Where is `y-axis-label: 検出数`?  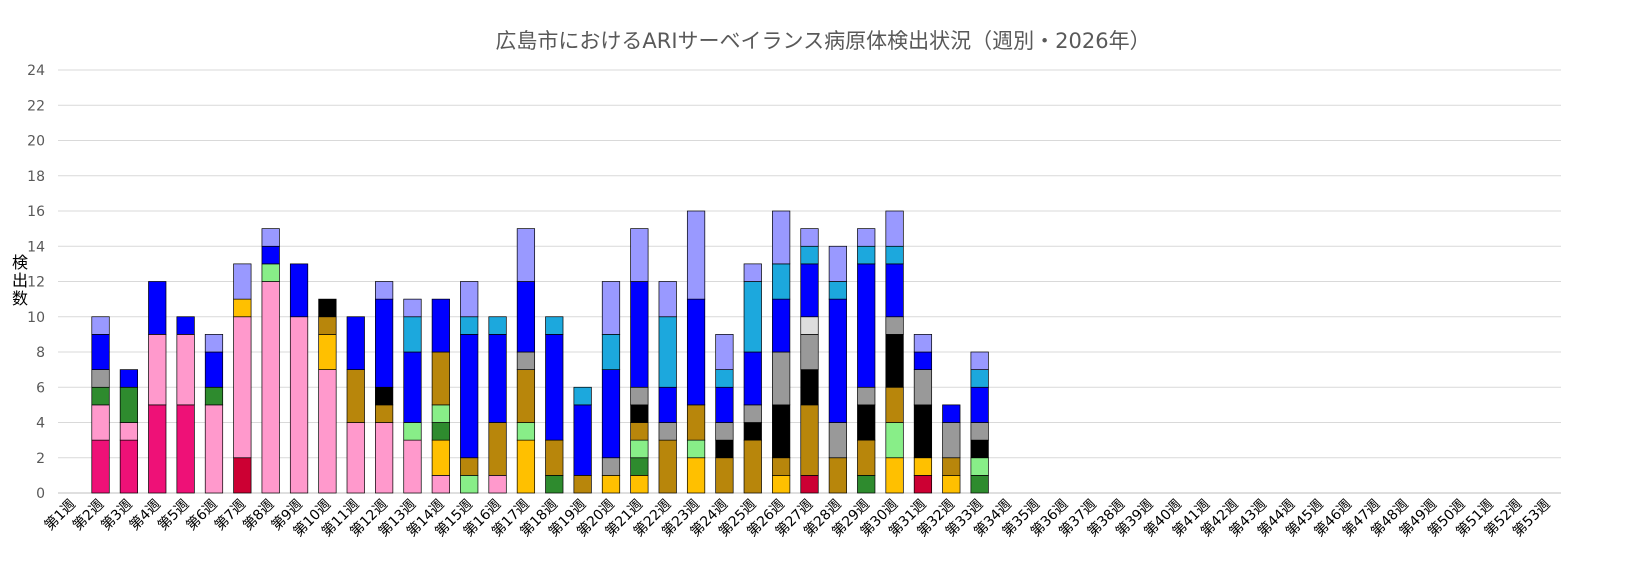
y-axis-label: 検出数 is located at coordinates (20, 280).